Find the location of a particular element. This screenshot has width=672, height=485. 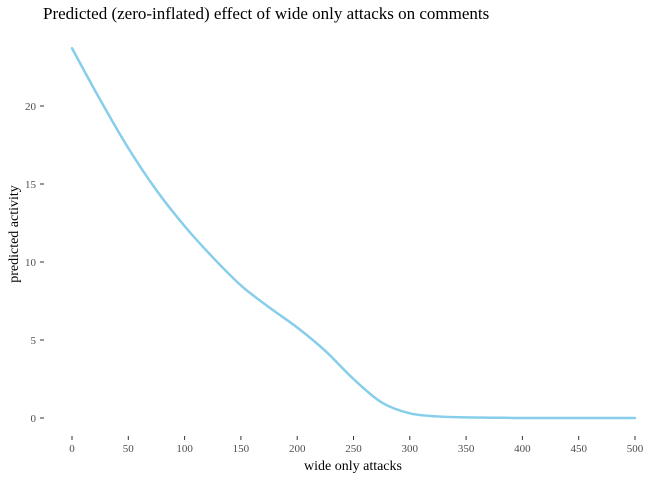

x-tick-label: 350 is located at coordinates (466, 449).